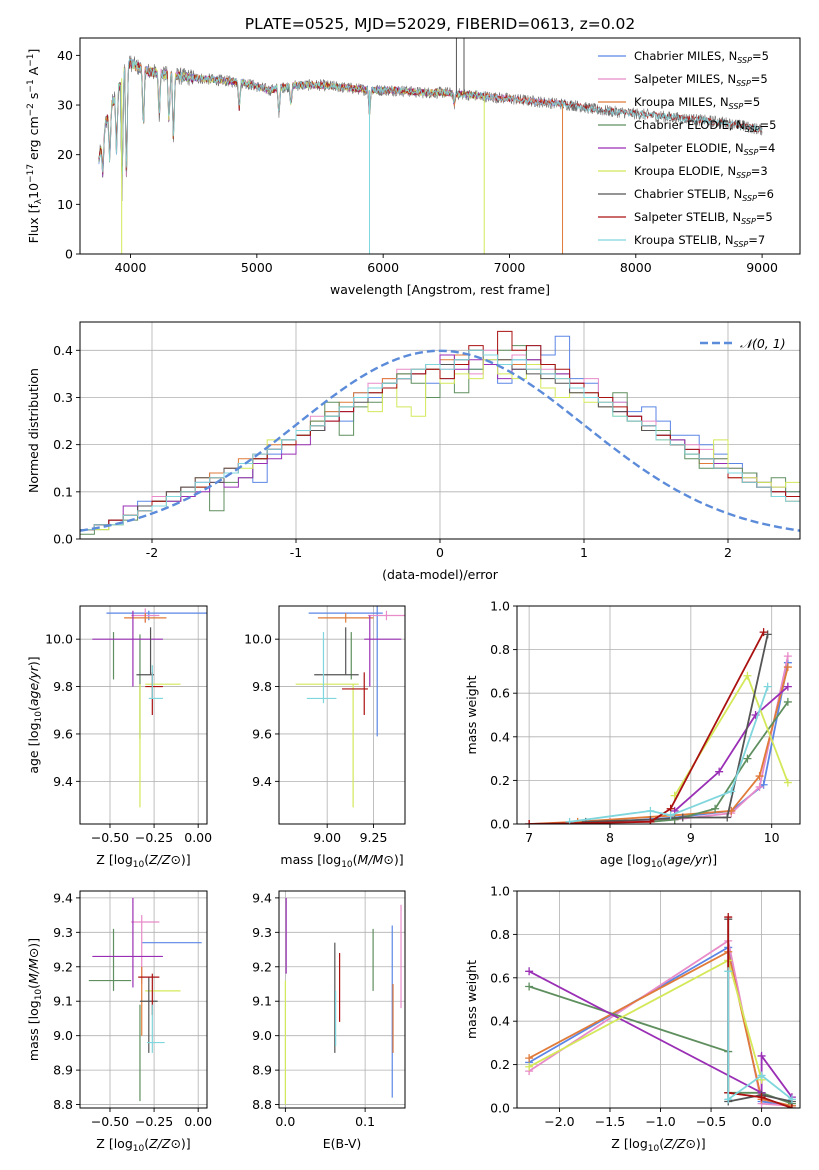 This screenshot has height=1170, width=819. I want to click on x-tick-label: −0.50, so click(110, 837).